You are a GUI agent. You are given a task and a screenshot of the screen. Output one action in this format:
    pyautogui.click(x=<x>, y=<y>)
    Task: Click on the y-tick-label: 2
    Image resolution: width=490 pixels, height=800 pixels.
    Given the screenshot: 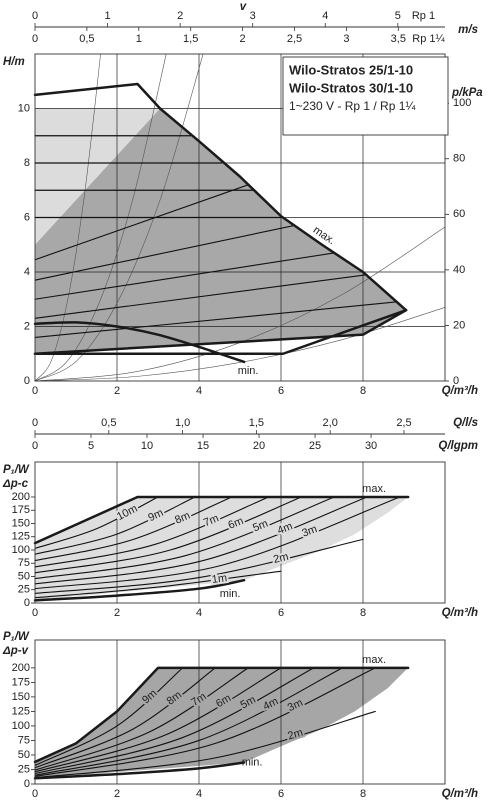 What is the action you would take?
    pyautogui.click(x=27, y=326)
    